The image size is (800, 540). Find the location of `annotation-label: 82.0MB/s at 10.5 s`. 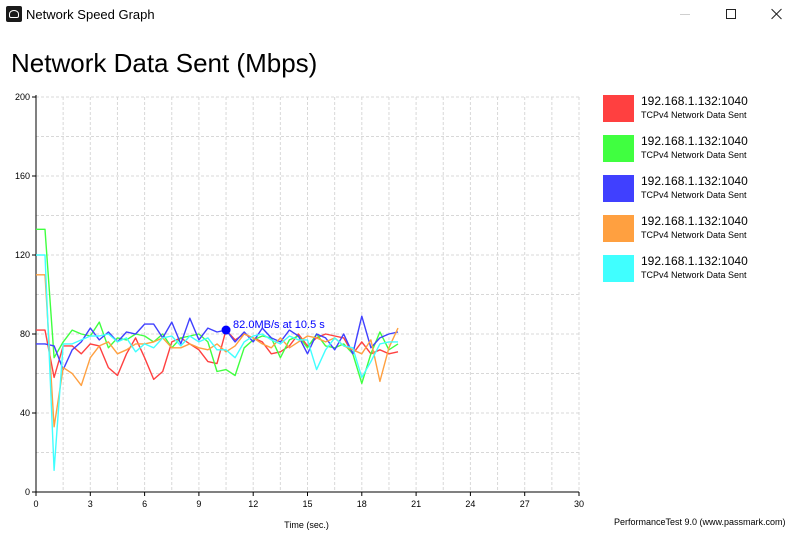

annotation-label: 82.0MB/s at 10.5 s is located at coordinates (279, 325).